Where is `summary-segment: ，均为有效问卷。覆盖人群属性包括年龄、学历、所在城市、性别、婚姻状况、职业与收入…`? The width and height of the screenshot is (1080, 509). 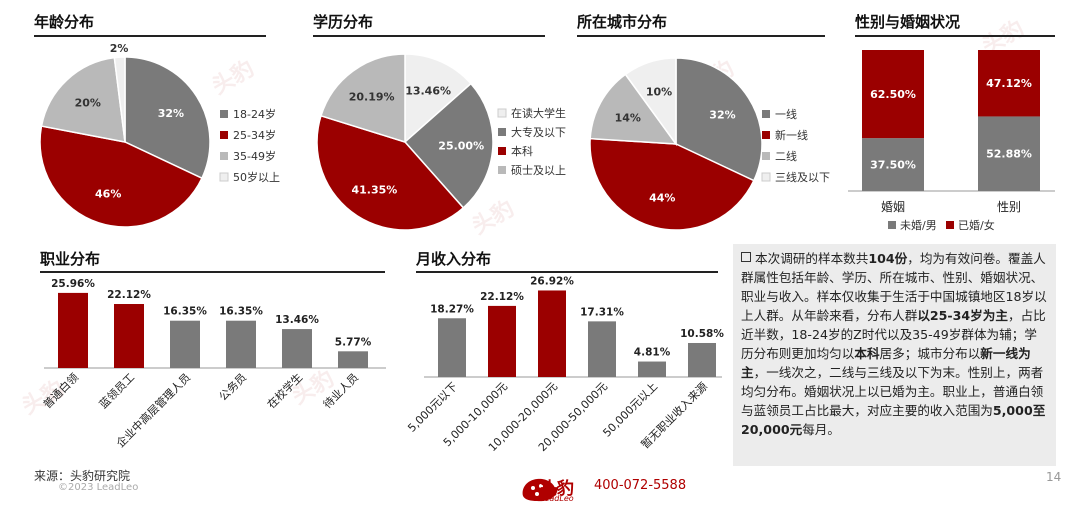 summary-segment: ，均为有效问卷。覆盖人群属性包括年龄、学历、所在城市、性别、婚姻状况、职业与收入… is located at coordinates (894, 287).